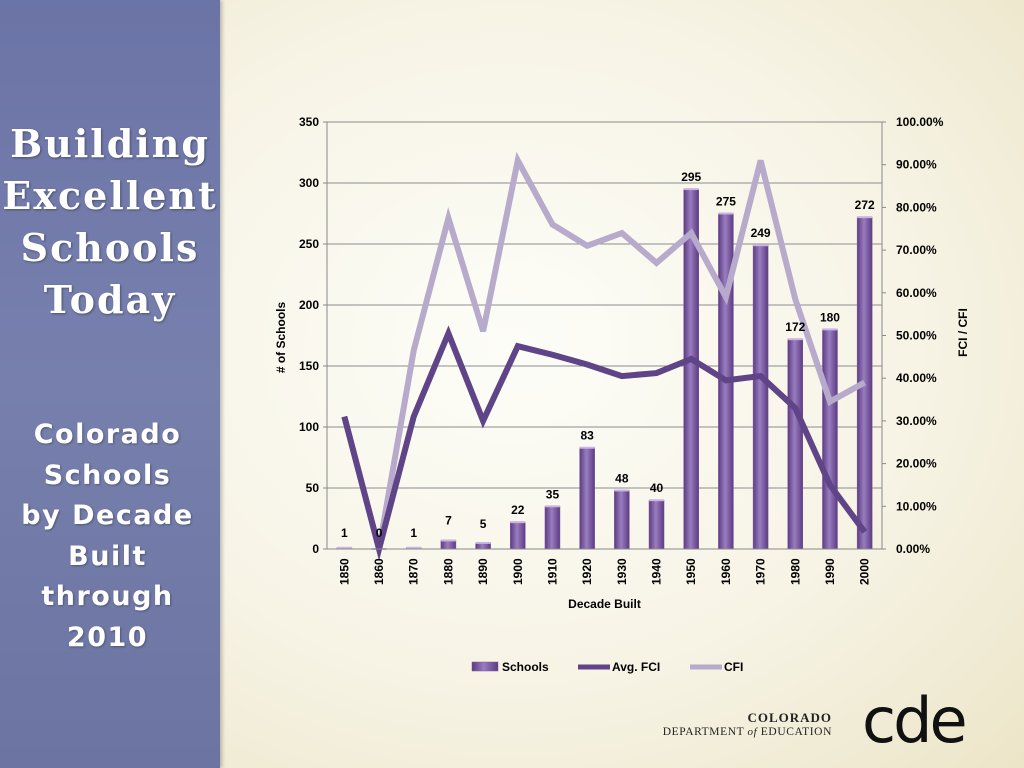 This screenshot has height=768, width=1024. What do you see at coordinates (726, 571) in the screenshot?
I see `x-tick-label: 1960` at bounding box center [726, 571].